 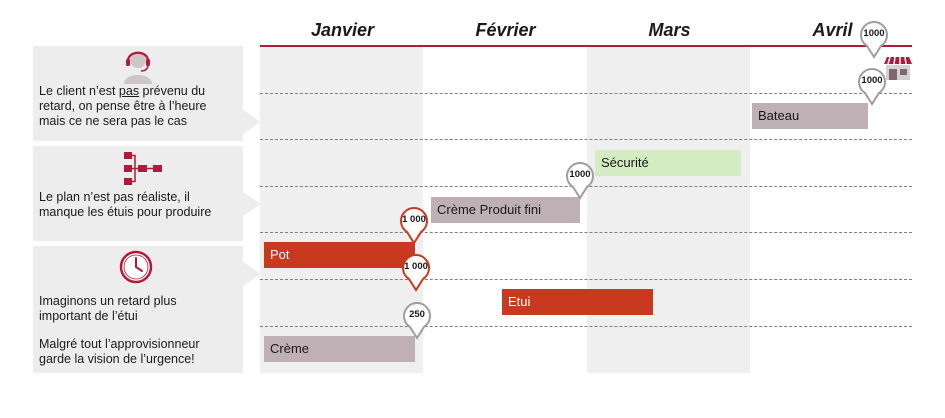 I want to click on task-bar-securite: Sécurité, so click(x=668, y=163).